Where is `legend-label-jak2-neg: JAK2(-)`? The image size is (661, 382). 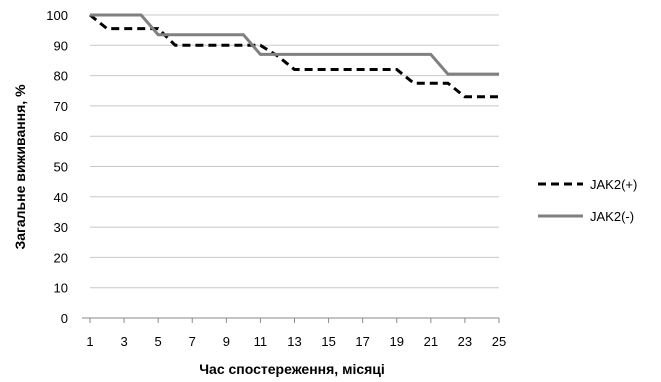
legend-label-jak2-neg: JAK2(-) is located at coordinates (612, 216).